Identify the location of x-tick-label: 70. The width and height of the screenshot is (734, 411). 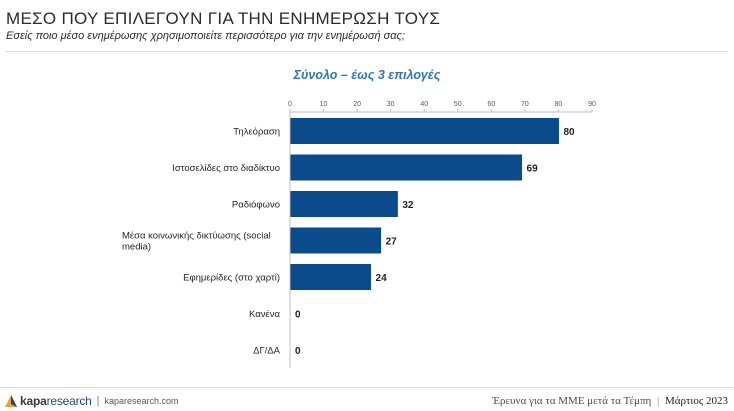
(525, 104).